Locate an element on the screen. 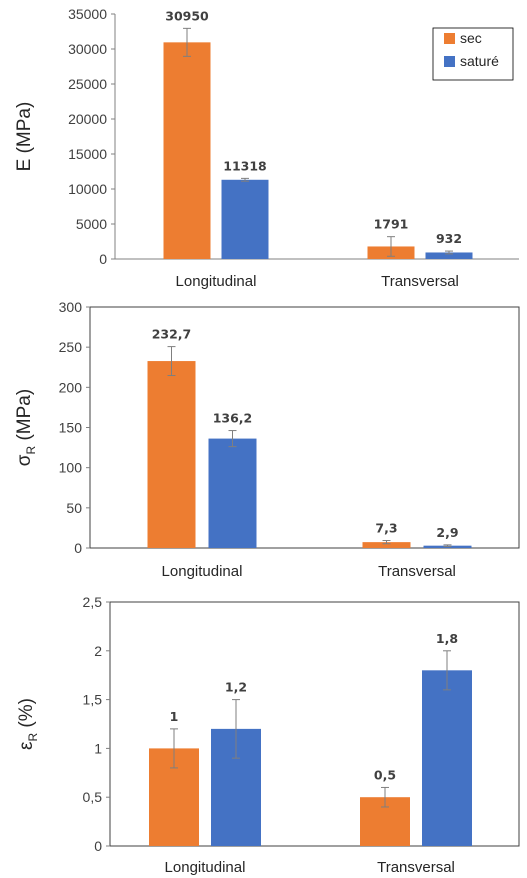 This screenshot has height=878, width=527. y-tick-label: 15000 is located at coordinates (87, 154).